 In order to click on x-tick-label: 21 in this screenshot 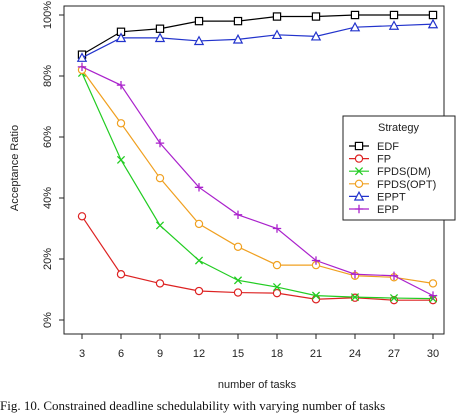, I will do `click(316, 354)`.